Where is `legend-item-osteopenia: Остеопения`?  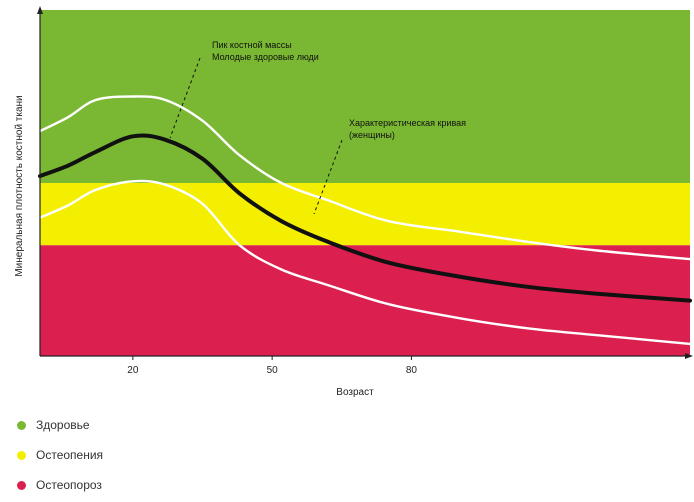
legend-item-osteopenia: Остеопения is located at coordinates (164, 455).